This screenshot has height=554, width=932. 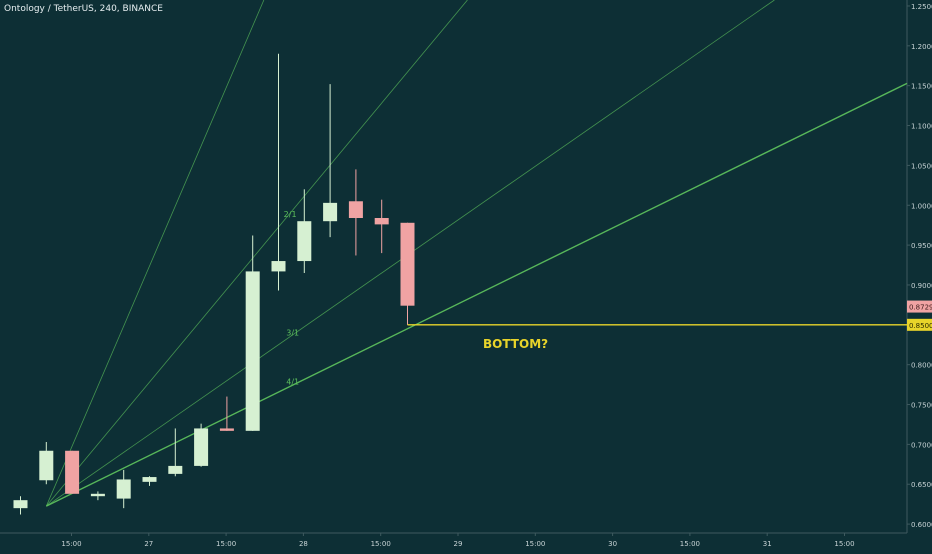 I want to click on last-price-box, so click(x=919, y=306).